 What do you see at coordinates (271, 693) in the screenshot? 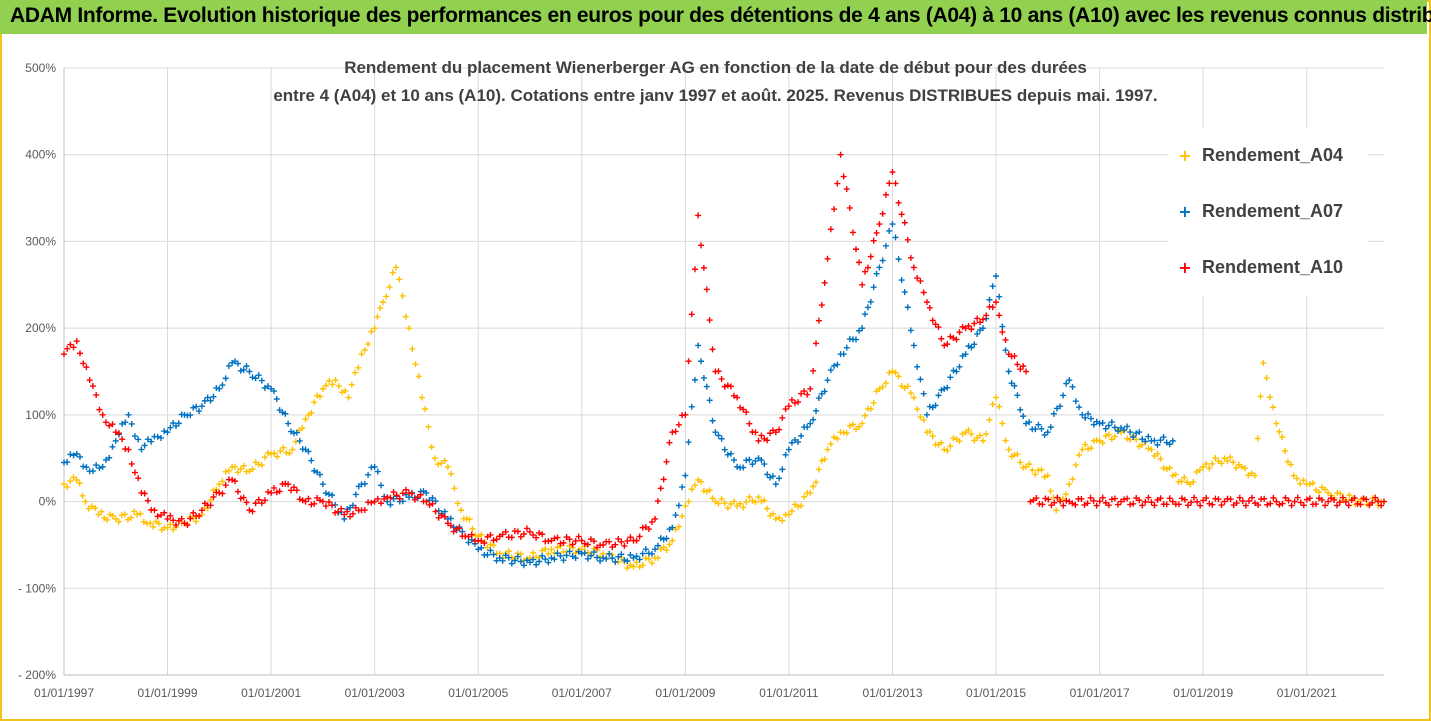
I see `x-tick-label: 01/01/2001` at bounding box center [271, 693].